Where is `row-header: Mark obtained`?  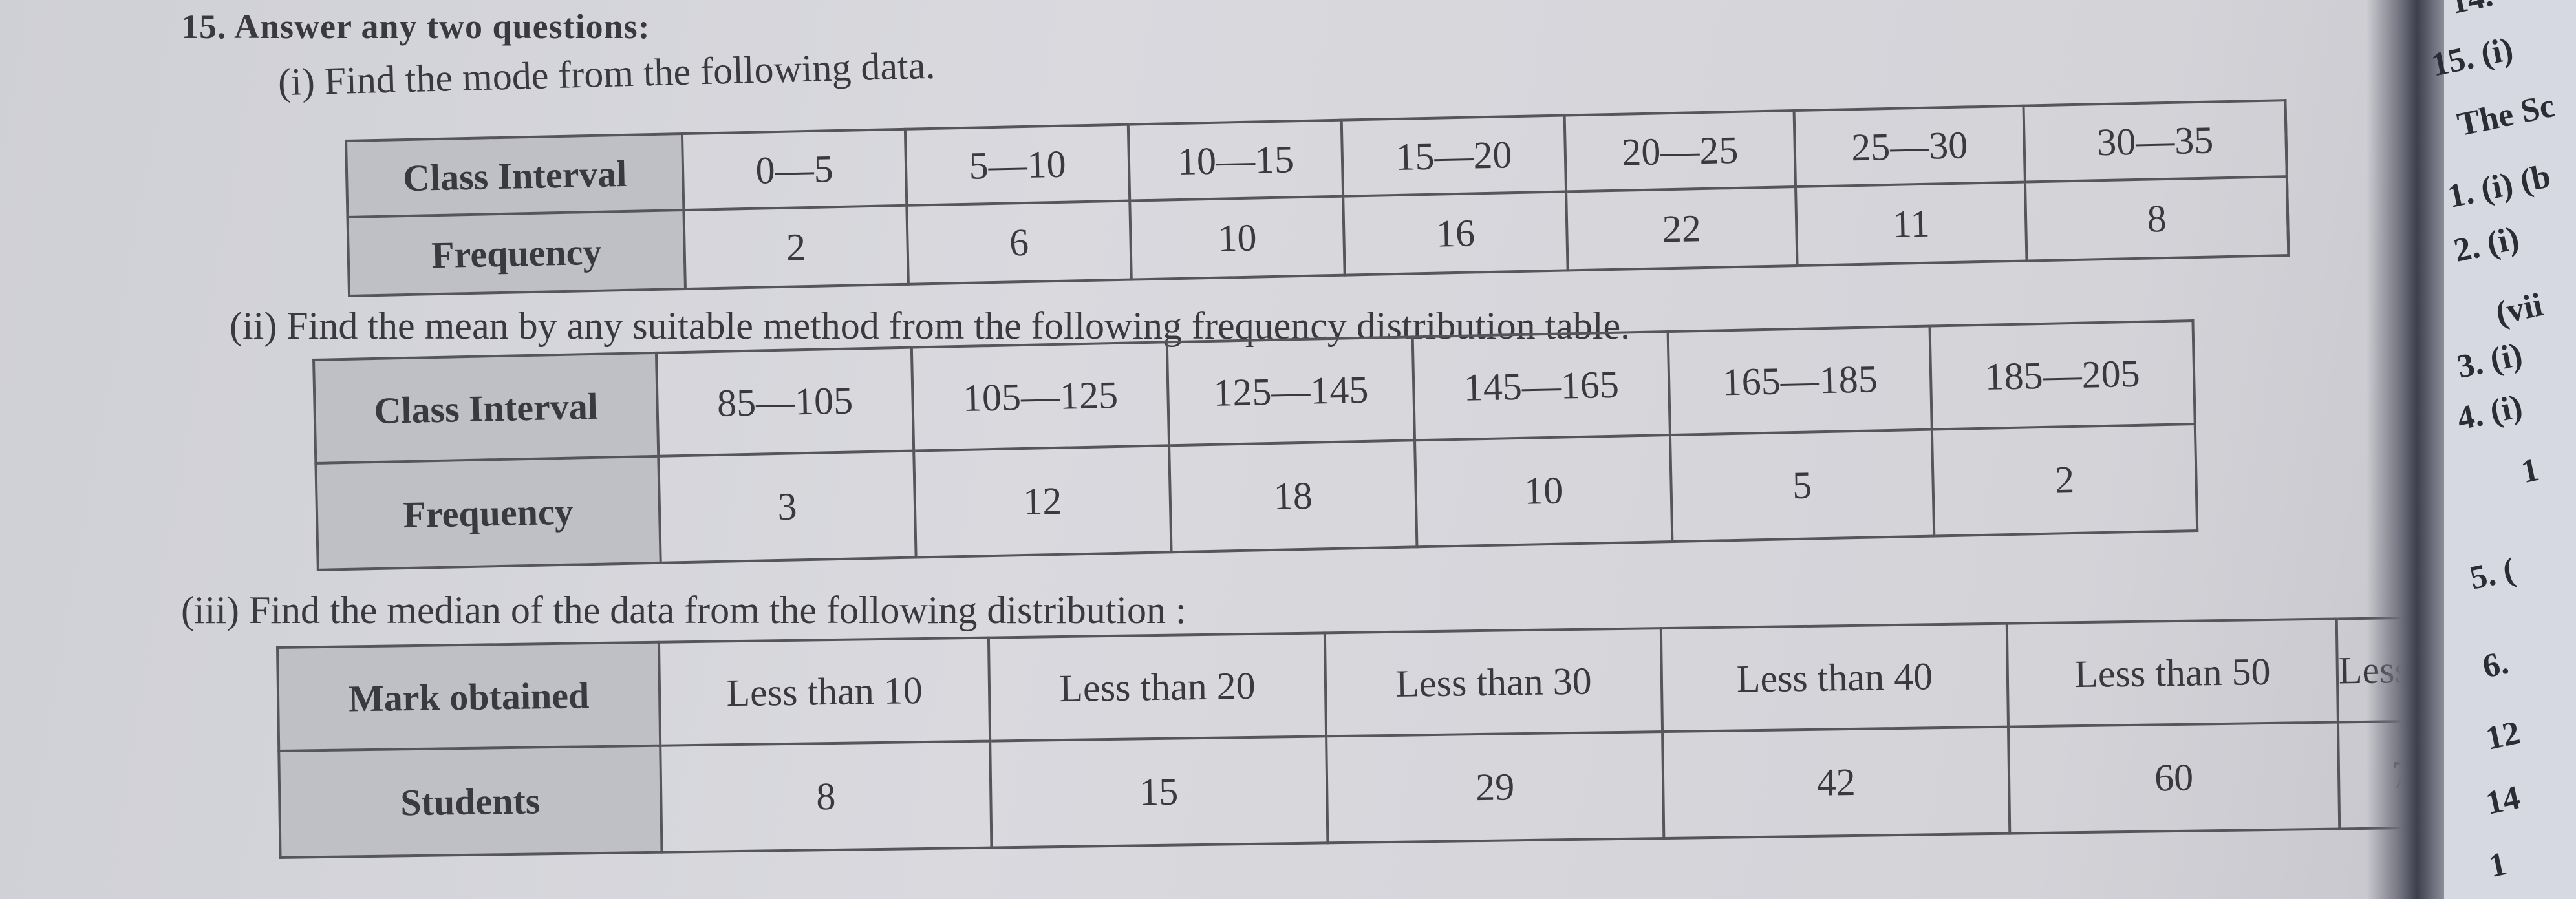
row-header: Mark obtained is located at coordinates (469, 697).